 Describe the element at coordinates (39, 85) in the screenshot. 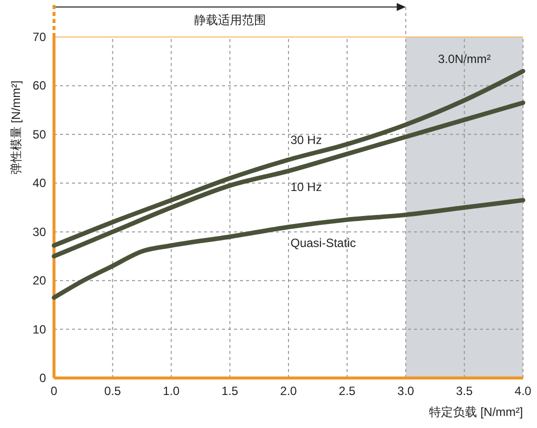

I see `y-tick-label: 60` at that location.